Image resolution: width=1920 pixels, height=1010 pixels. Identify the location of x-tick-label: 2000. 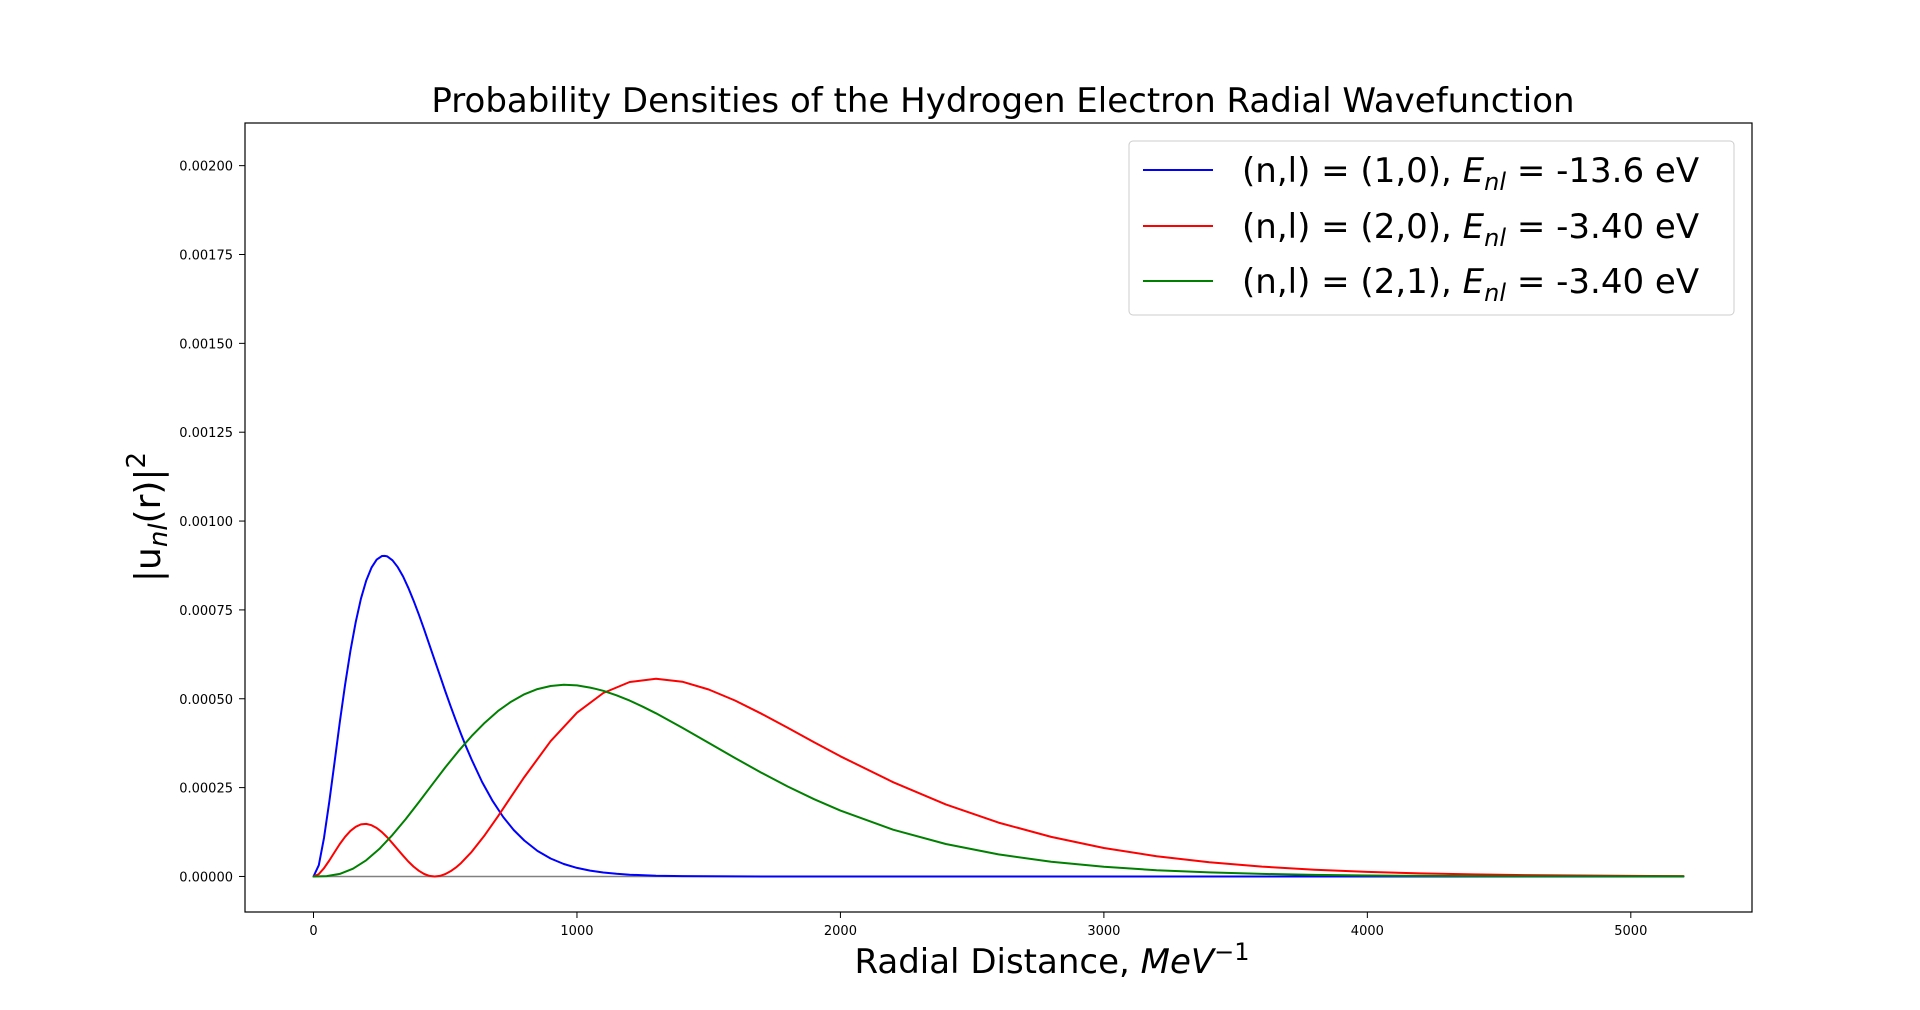
(840, 931).